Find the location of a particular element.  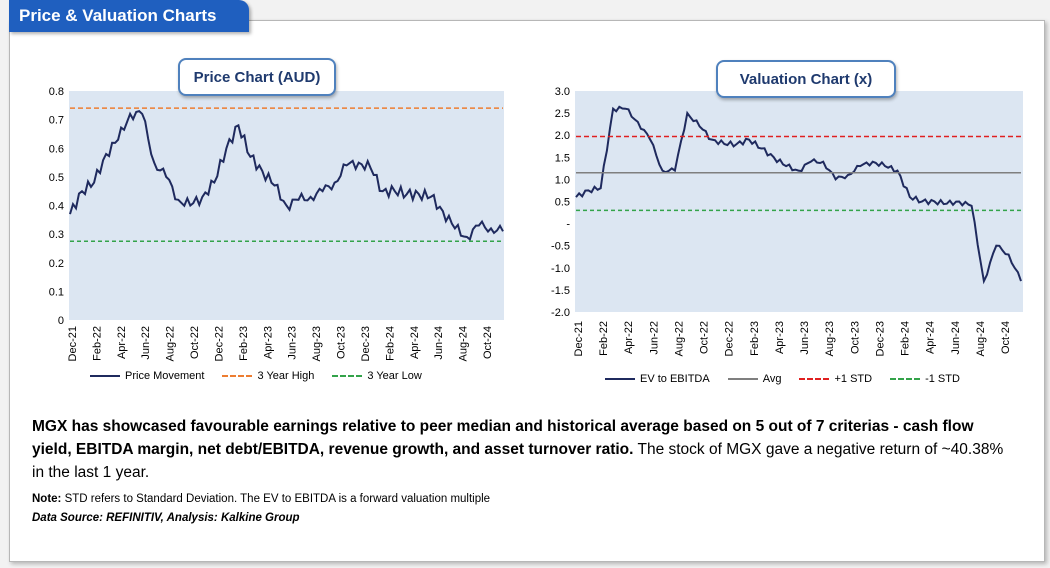

price-legend: Price Movement 3 Year High 3 Year Low is located at coordinates (256, 376).